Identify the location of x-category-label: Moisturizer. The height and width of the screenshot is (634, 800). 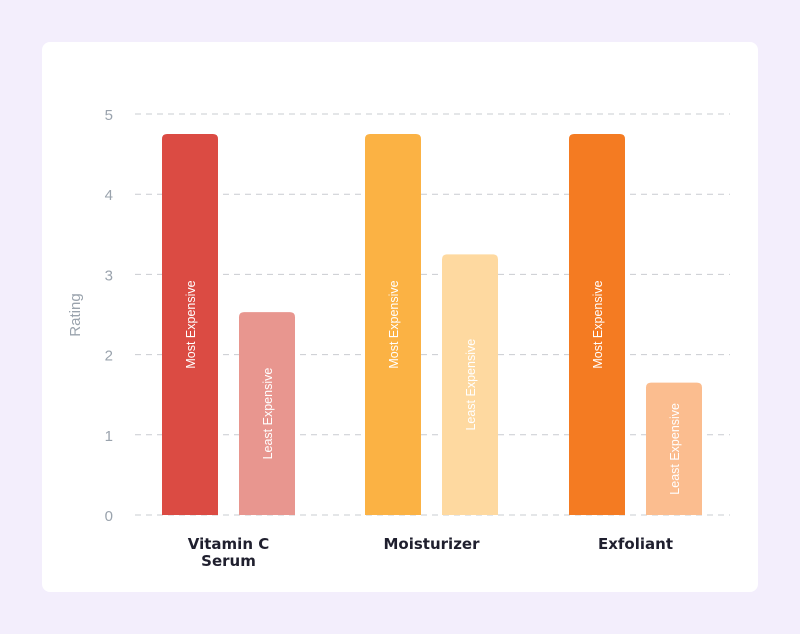
(431, 544).